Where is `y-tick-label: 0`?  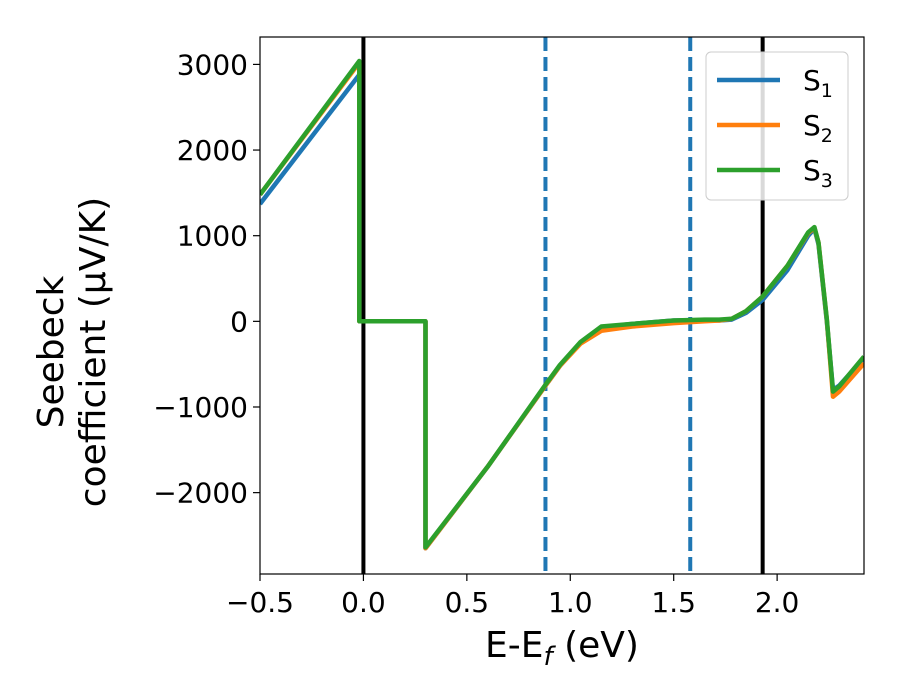 y-tick-label: 0 is located at coordinates (239, 321).